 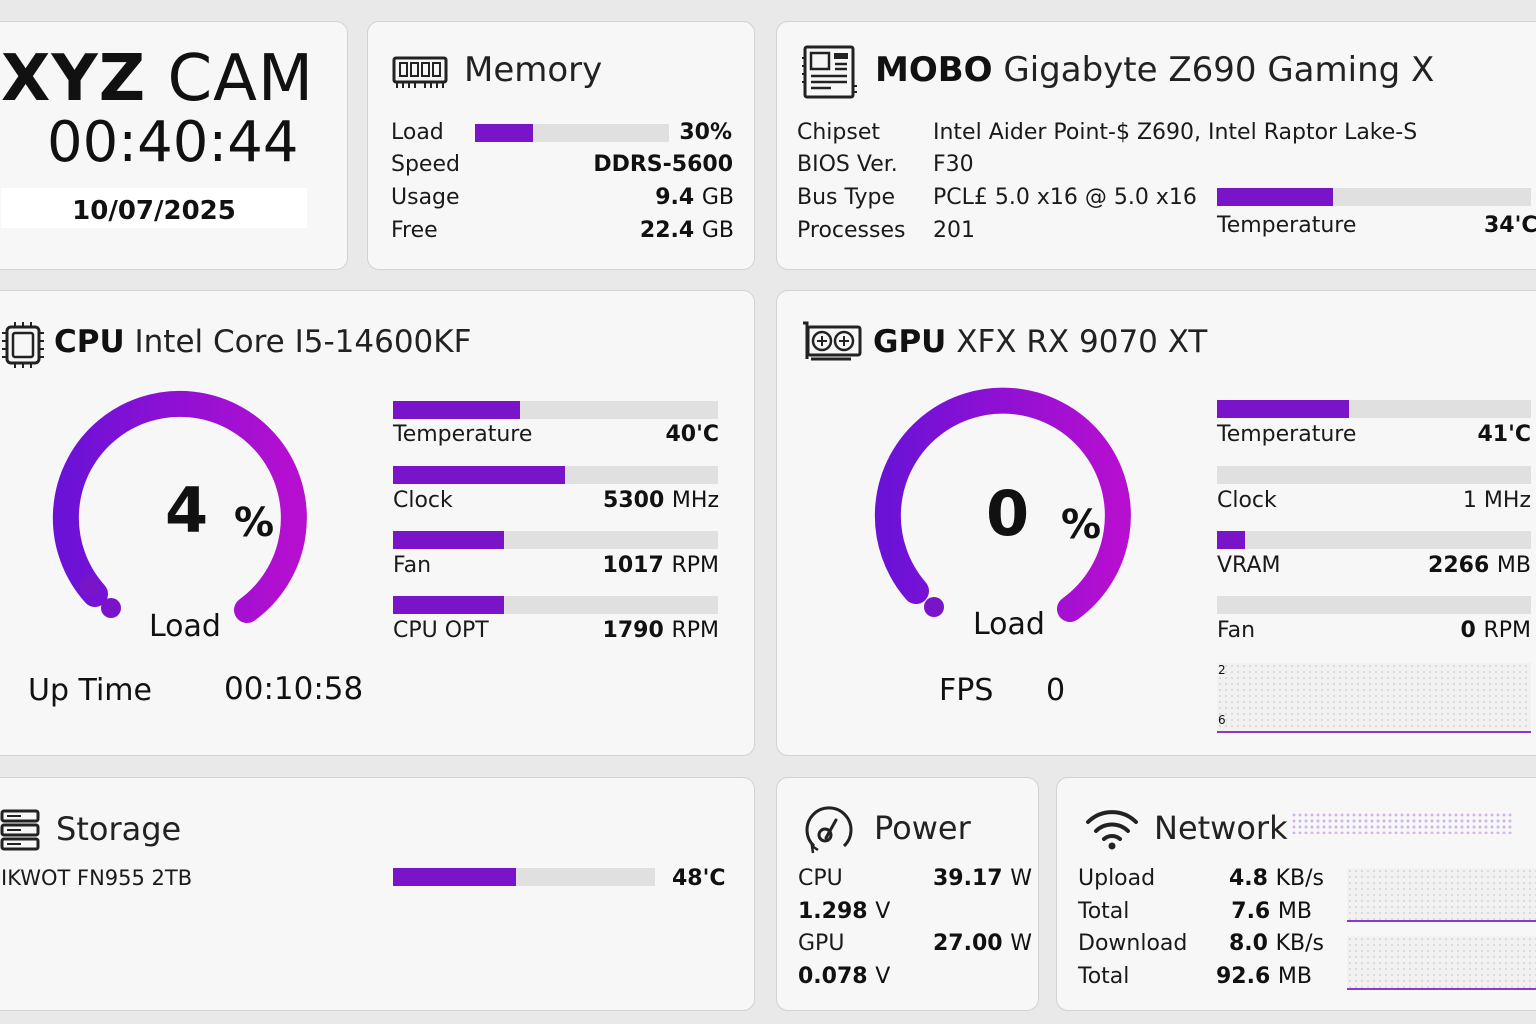 What do you see at coordinates (414, 230) in the screenshot?
I see `memory-free-label: Free` at bounding box center [414, 230].